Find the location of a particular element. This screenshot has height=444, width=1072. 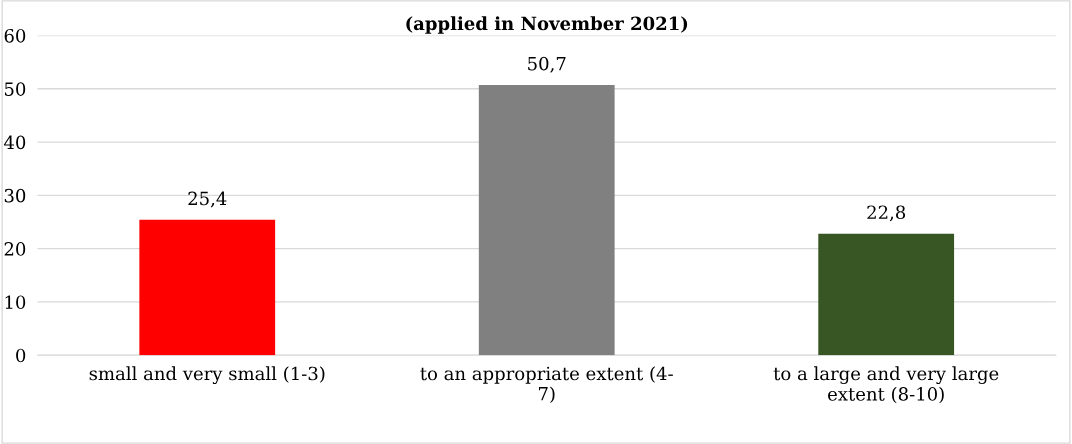

y-tick-label: 0 is located at coordinates (21, 355).